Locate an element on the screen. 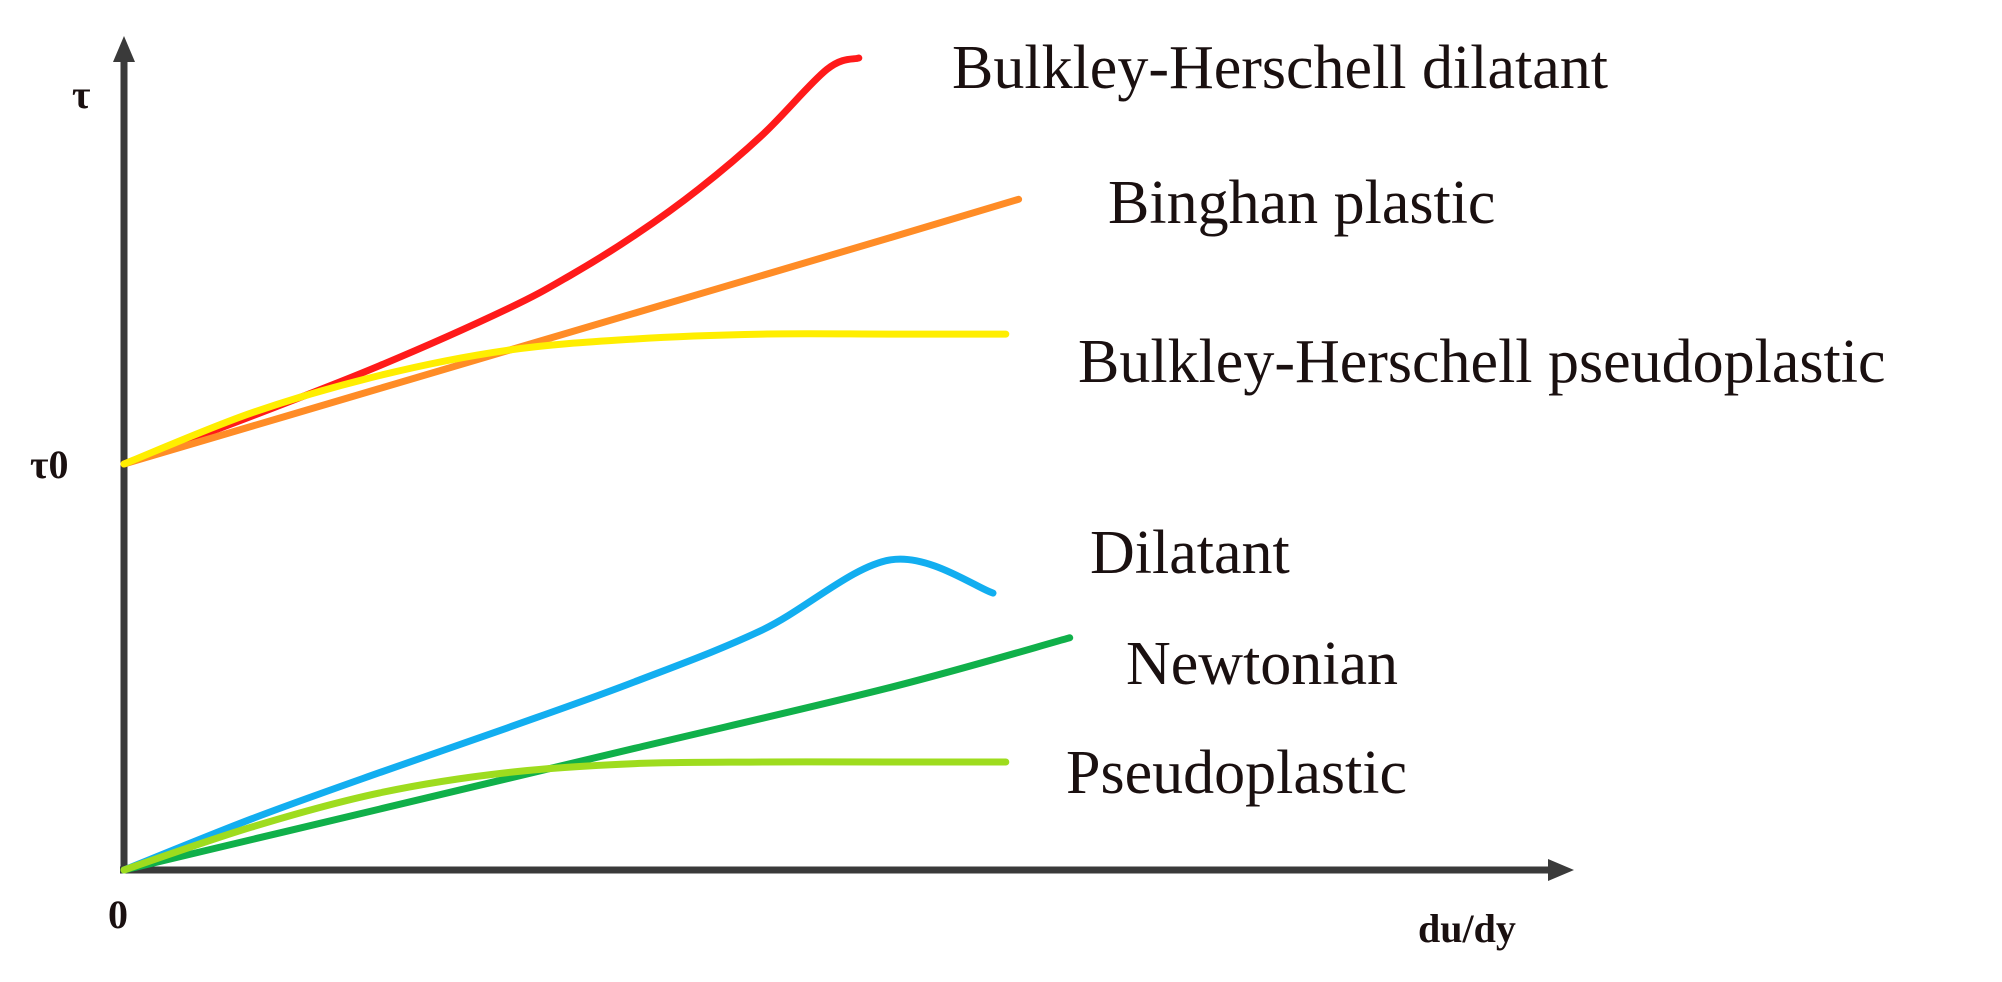 The height and width of the screenshot is (982, 2002). y-axis-label: τ is located at coordinates (81, 94).